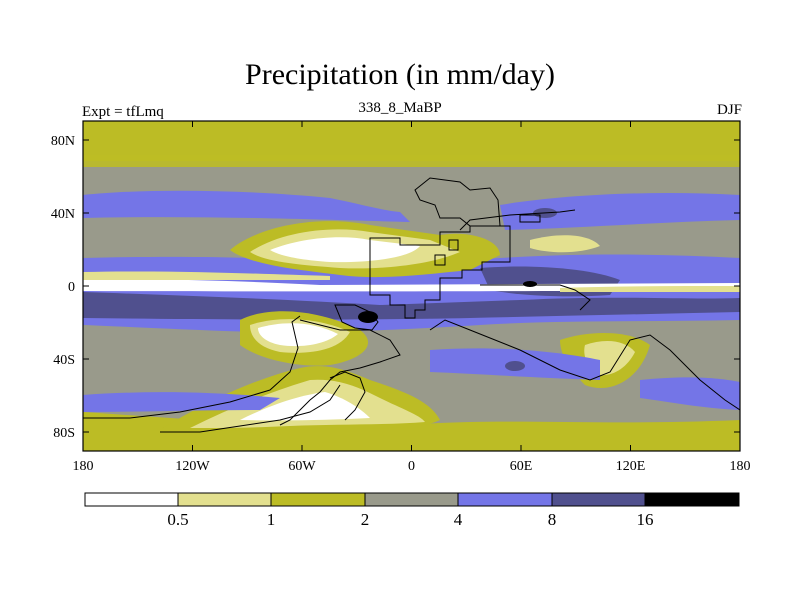 Image resolution: width=800 pixels, height=600 pixels. What do you see at coordinates (631, 466) in the screenshot?
I see `lon-label: 120E` at bounding box center [631, 466].